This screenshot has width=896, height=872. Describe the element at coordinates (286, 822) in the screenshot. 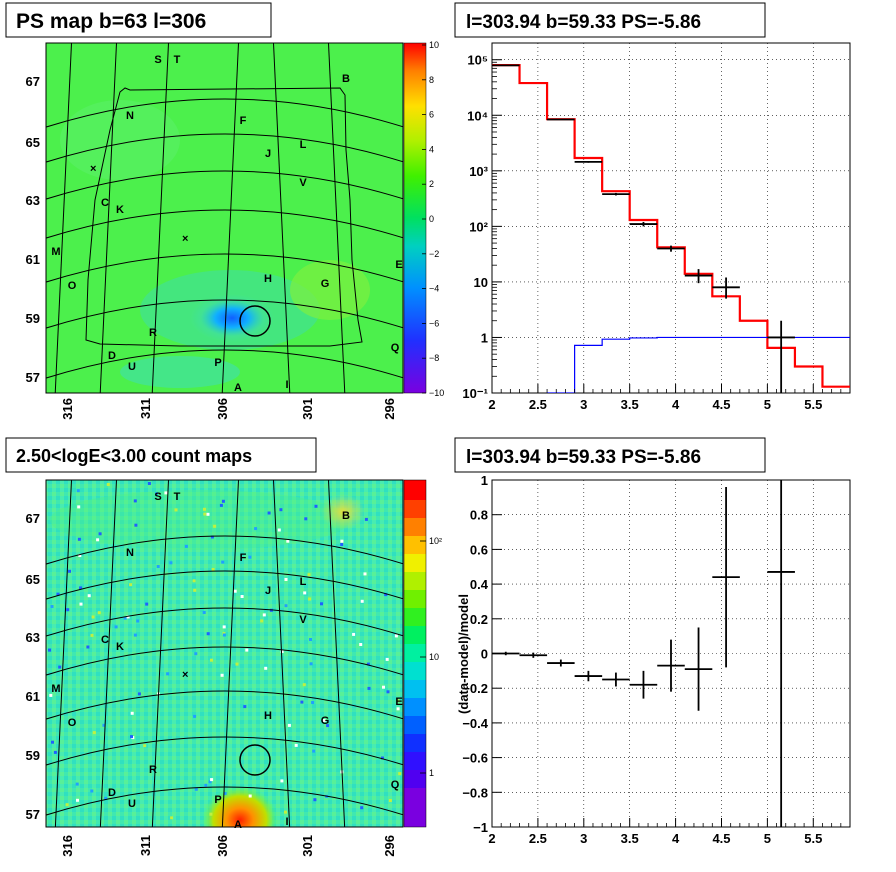

I see `source-label-i: I` at that location.